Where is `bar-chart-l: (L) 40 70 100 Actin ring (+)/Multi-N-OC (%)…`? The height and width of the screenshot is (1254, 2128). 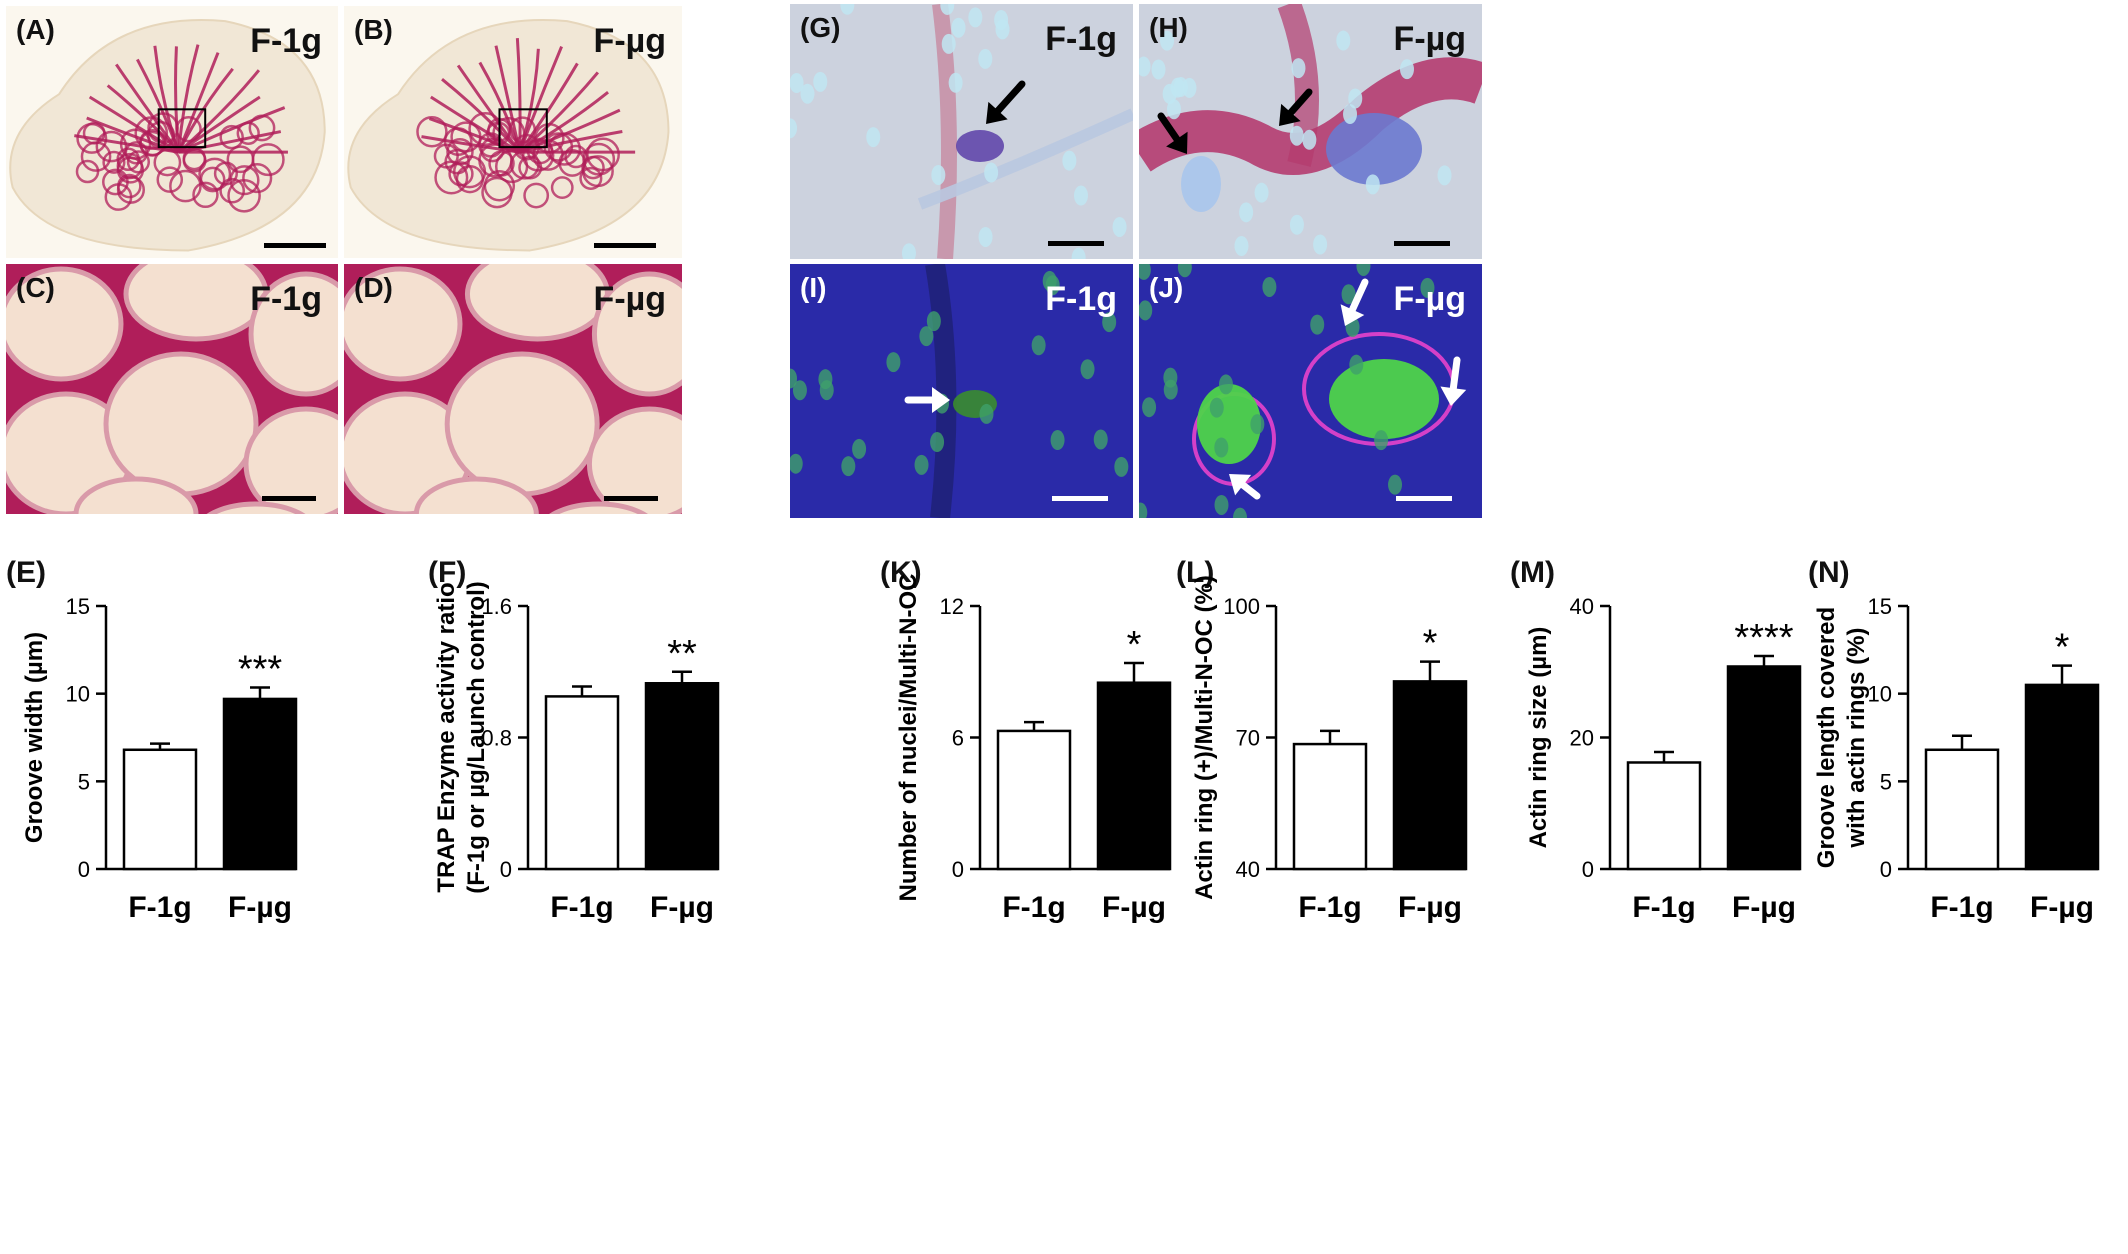
bar-chart-l: (L) 40 70 100 Actin ring (+)/Multi-N-OC (%)… is located at coordinates (1326, 901).